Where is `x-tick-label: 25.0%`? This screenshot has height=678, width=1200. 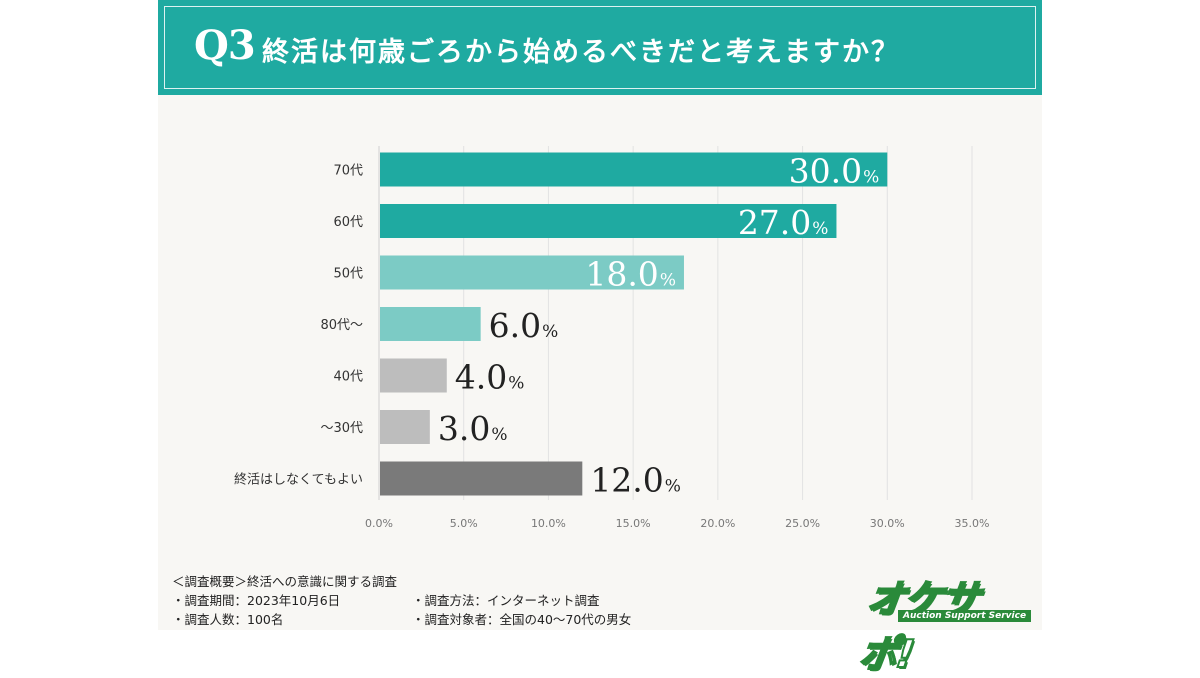
x-tick-label: 25.0% is located at coordinates (802, 523).